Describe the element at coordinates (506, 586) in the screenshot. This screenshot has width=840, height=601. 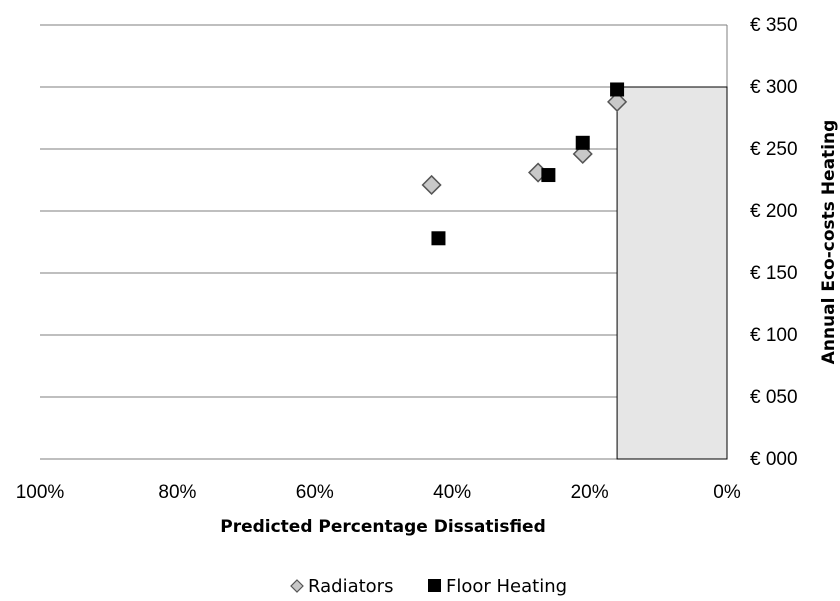
I see `legend-label-1: Floor Heating` at that location.